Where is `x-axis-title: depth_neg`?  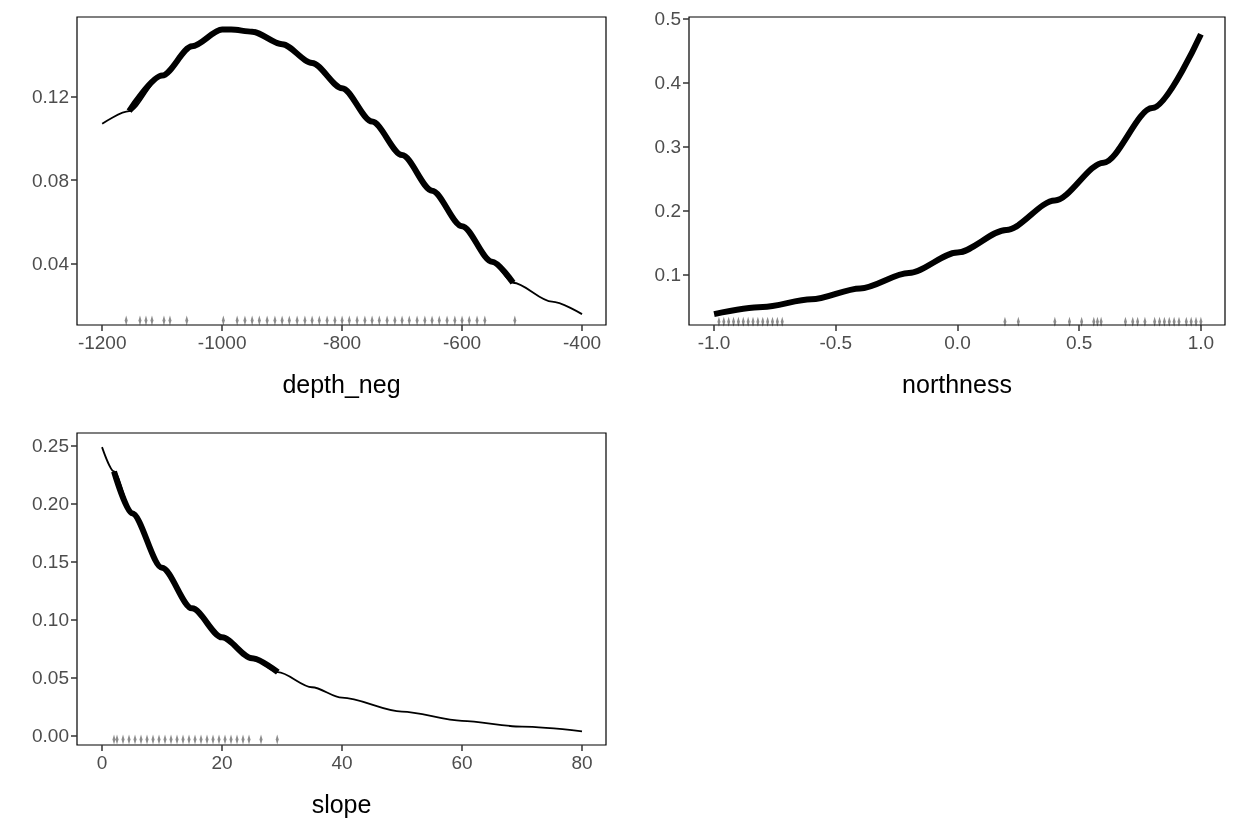
x-axis-title: depth_neg is located at coordinates (341, 383).